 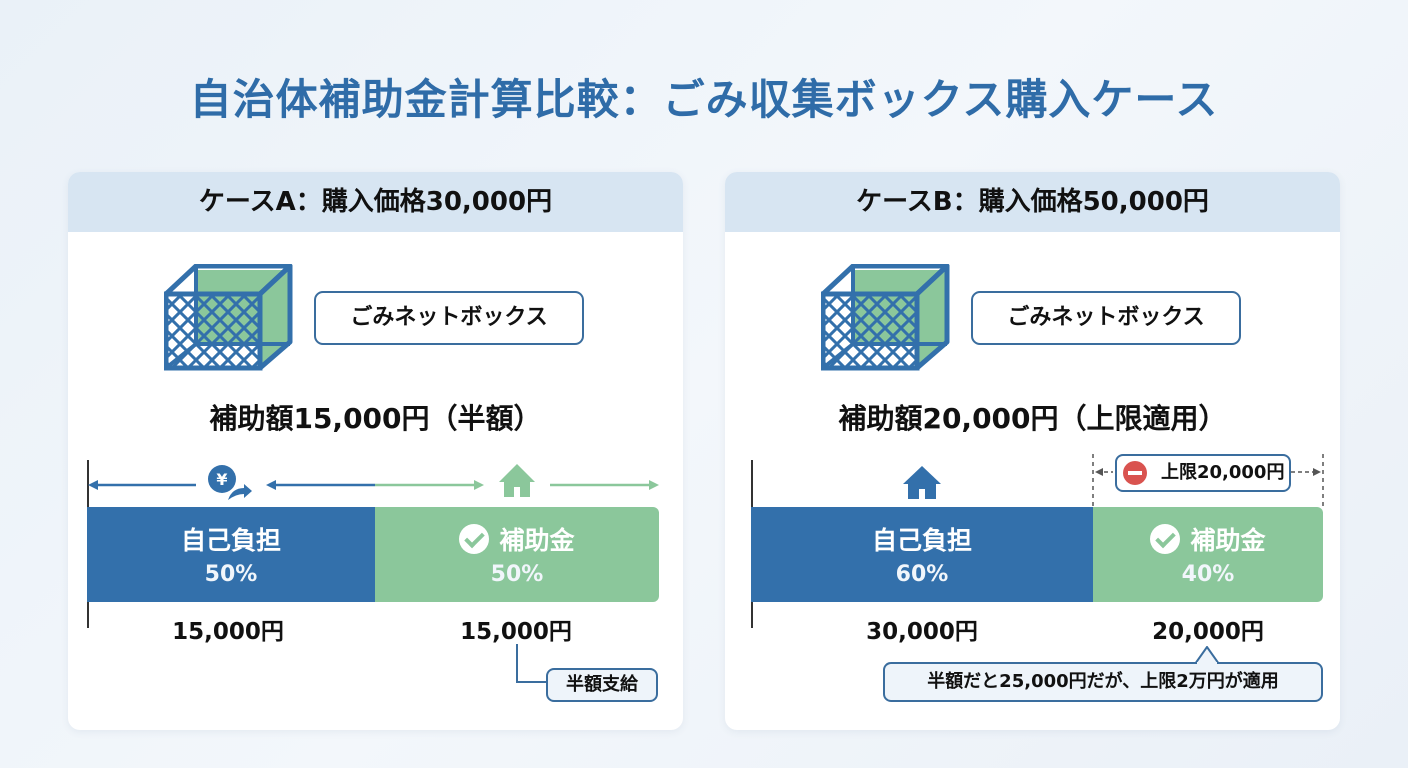 I want to click on subsidy-percent: 50%, so click(x=517, y=574).